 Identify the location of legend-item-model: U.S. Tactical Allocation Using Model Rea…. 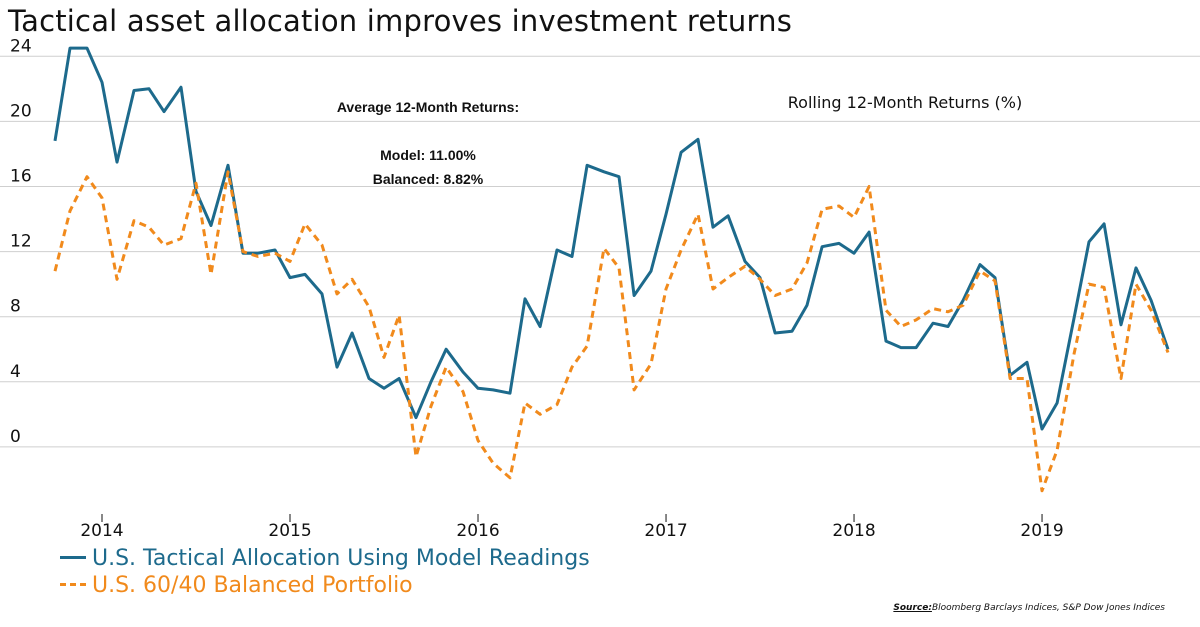
(325, 558).